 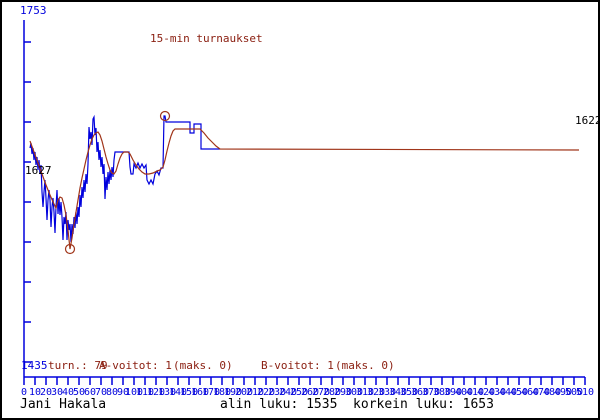 What do you see at coordinates (79, 392) in the screenshot?
I see `x-axis-tick-label: 50` at bounding box center [79, 392].